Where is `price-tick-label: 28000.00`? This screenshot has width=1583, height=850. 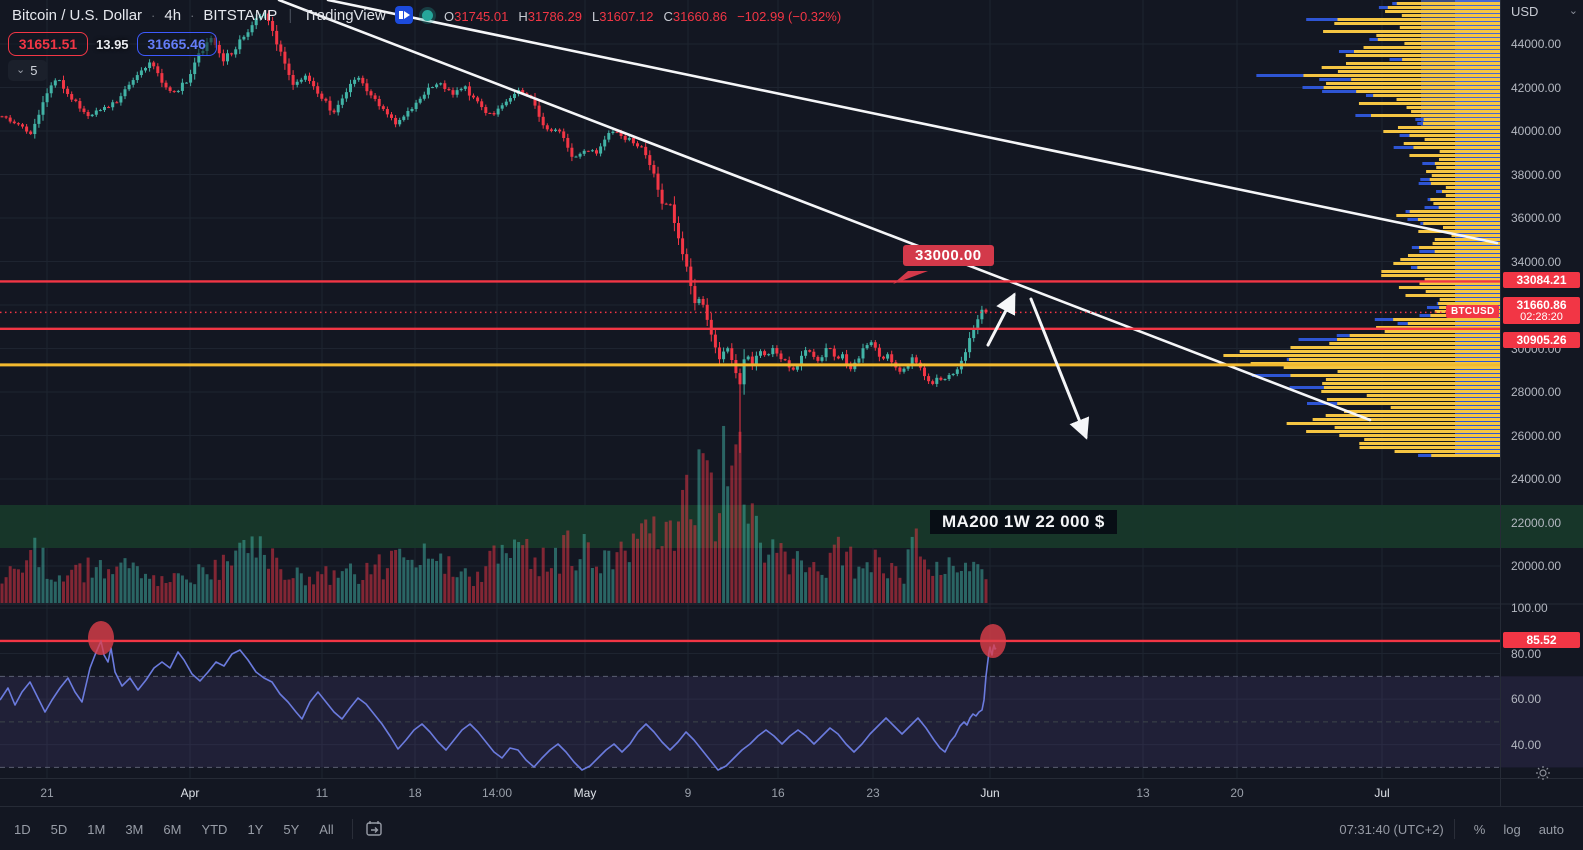 price-tick-label: 28000.00 is located at coordinates (1536, 392).